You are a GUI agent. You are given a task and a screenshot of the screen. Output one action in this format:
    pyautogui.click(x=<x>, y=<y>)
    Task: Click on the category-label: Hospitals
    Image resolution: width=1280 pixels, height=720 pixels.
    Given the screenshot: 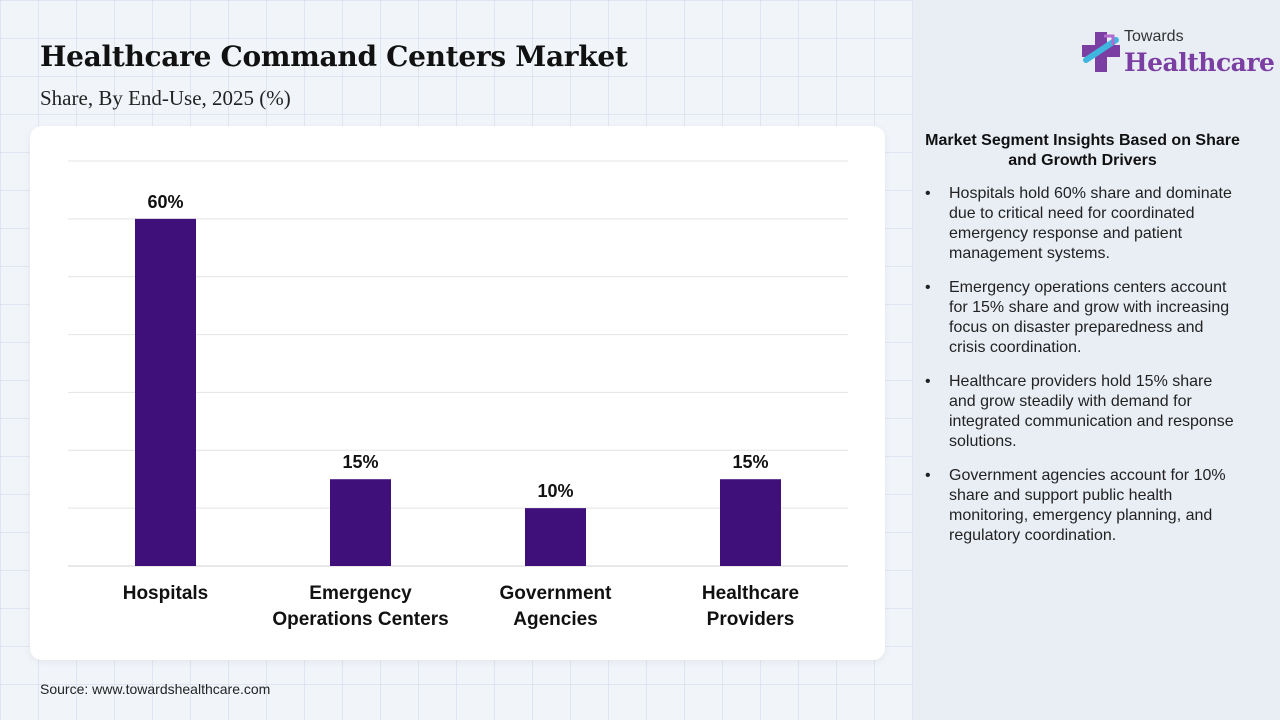 What is the action you would take?
    pyautogui.click(x=166, y=593)
    